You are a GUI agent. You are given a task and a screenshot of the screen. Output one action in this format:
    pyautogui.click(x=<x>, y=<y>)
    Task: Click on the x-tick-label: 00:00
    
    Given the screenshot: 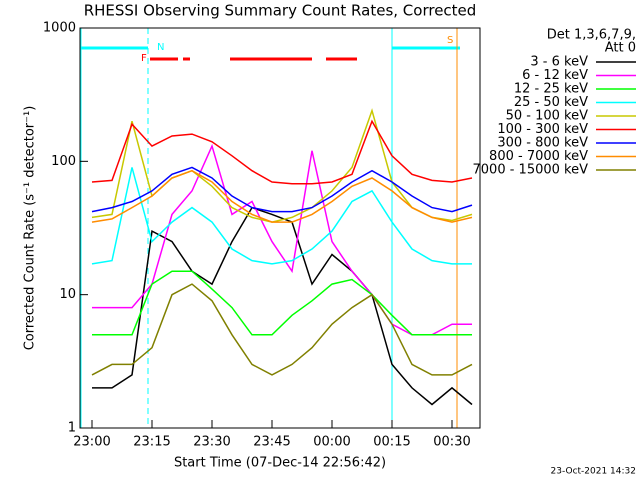 What is the action you would take?
    pyautogui.click(x=331, y=442)
    